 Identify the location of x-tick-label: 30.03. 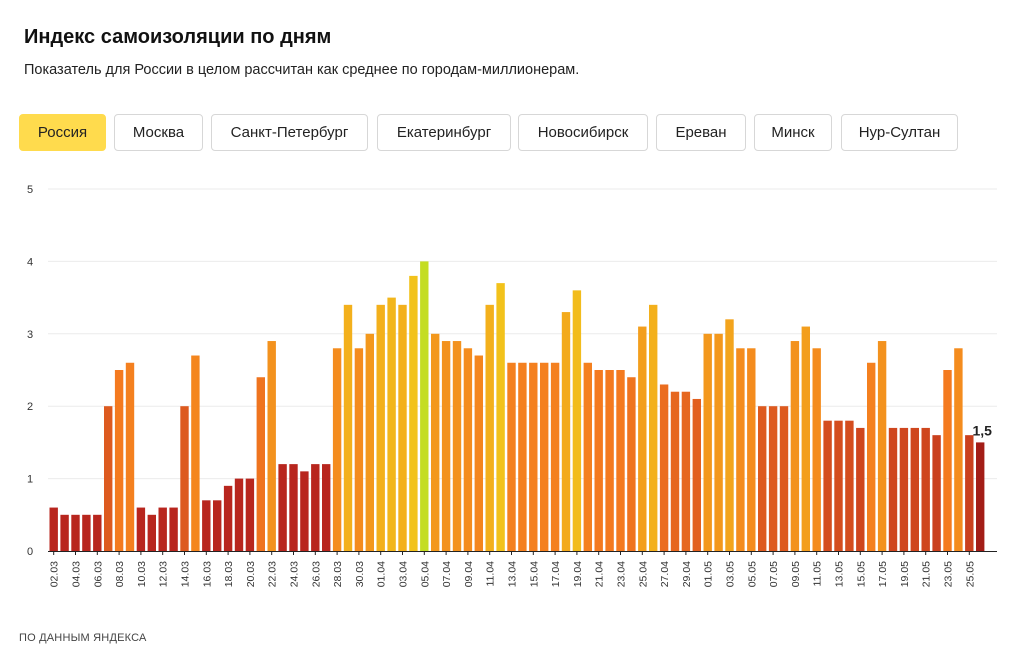
(360, 574).